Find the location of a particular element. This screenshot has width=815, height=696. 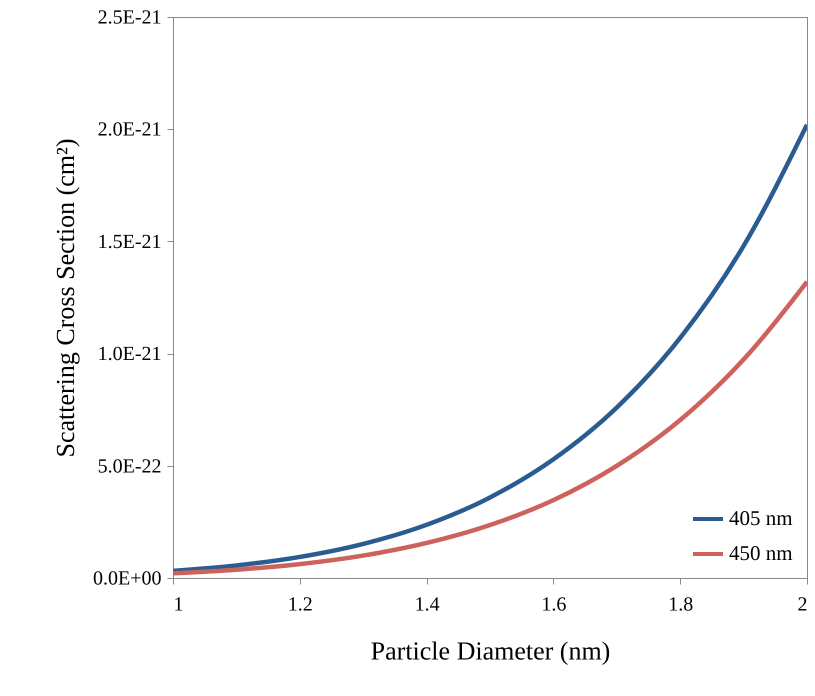

y-tick-label: 5.0E-22 is located at coordinates (130, 466).